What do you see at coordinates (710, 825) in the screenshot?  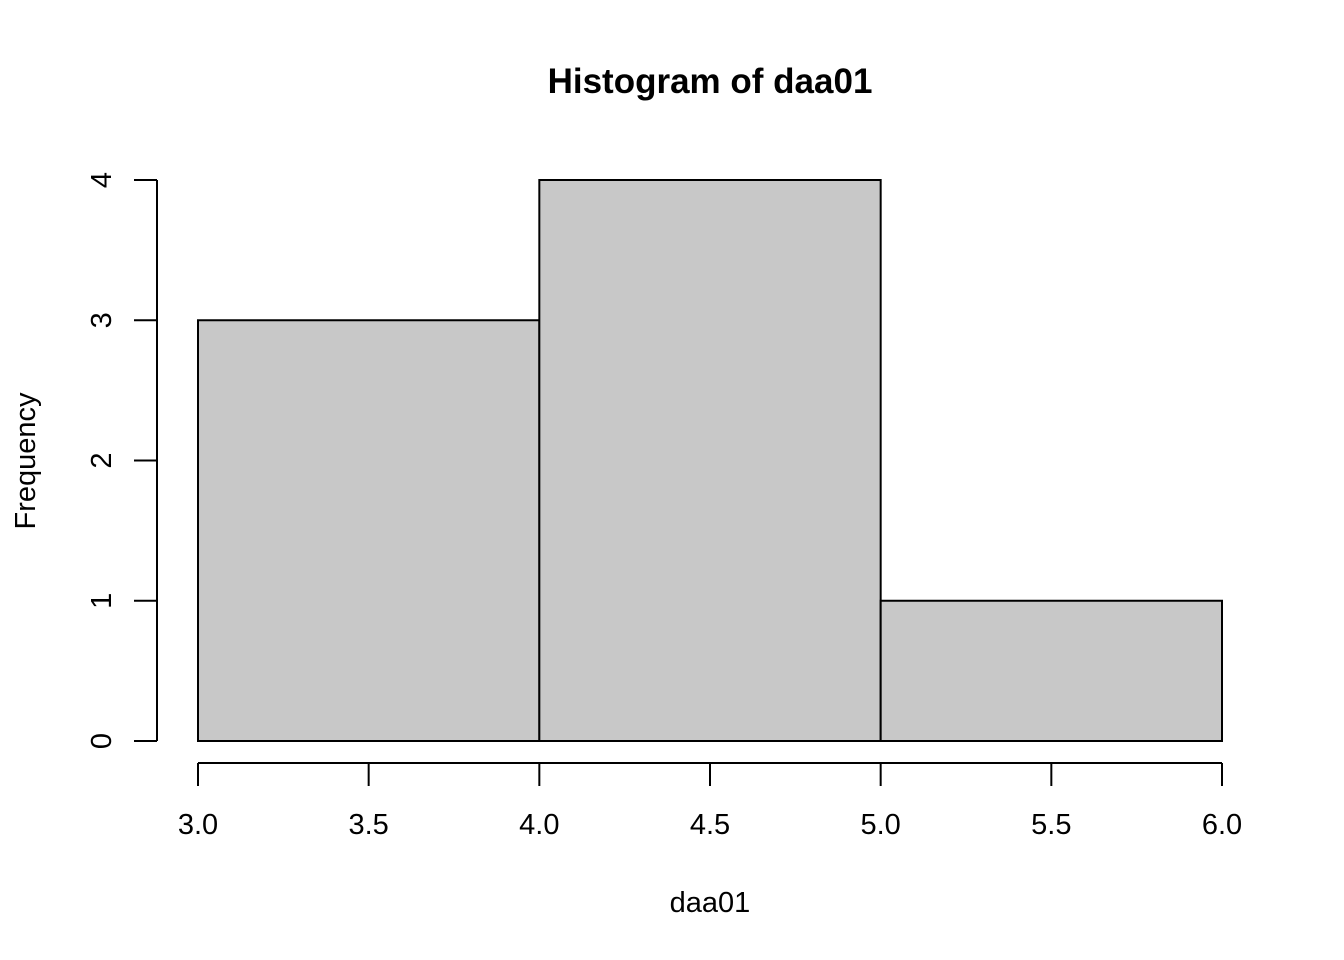 I see `x-tick-label: 4.5` at bounding box center [710, 825].